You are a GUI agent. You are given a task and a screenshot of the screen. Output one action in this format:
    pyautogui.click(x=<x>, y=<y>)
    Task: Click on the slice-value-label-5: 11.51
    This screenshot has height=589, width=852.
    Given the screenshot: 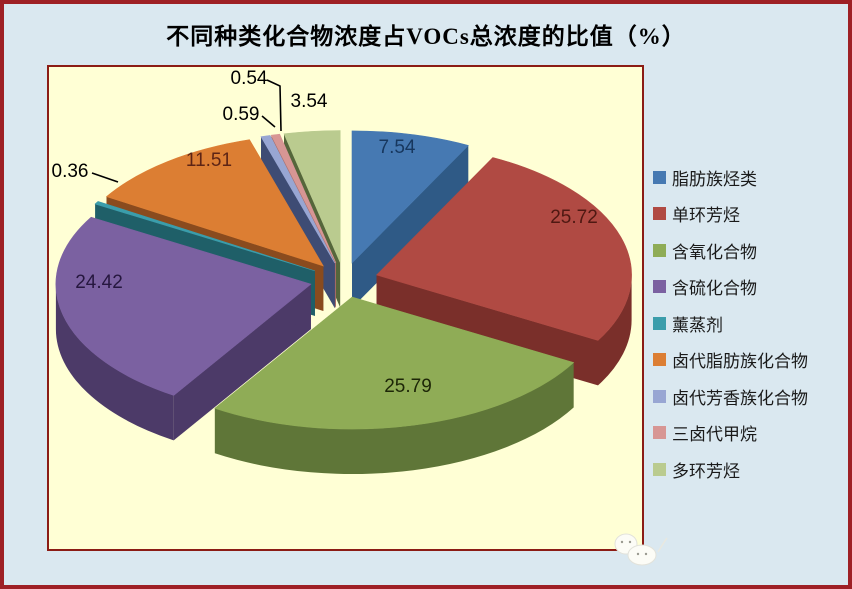 What is the action you would take?
    pyautogui.click(x=209, y=160)
    